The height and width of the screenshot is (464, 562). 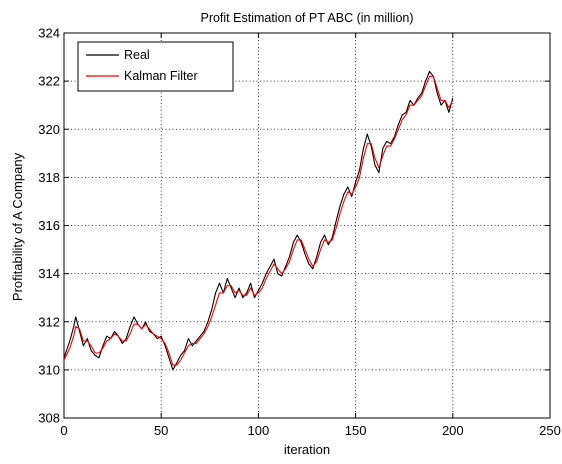 I want to click on y-tick-label: 320, so click(x=49, y=129).